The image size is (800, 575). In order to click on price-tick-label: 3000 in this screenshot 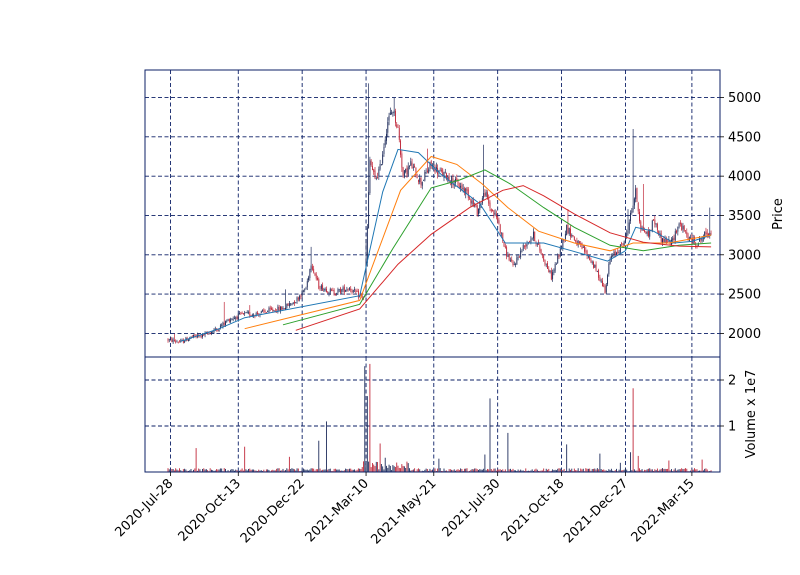, I will do `click(744, 255)`.